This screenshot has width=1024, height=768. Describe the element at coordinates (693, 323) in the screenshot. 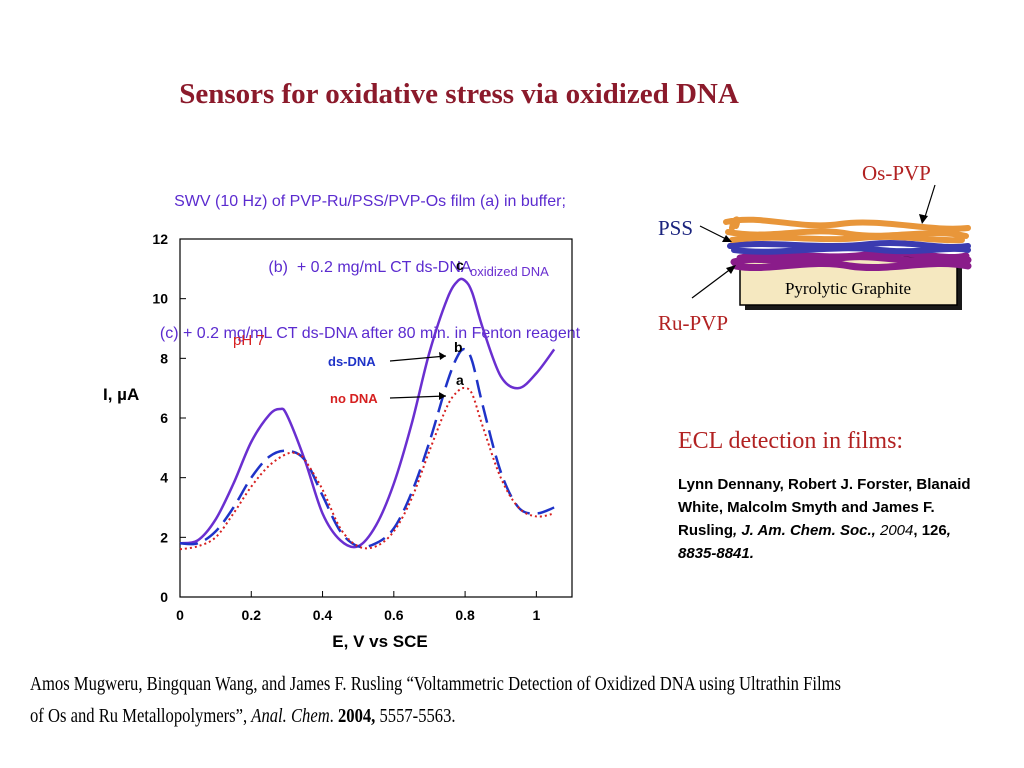

I see `ru-pvp-label: Ru-PVP` at that location.